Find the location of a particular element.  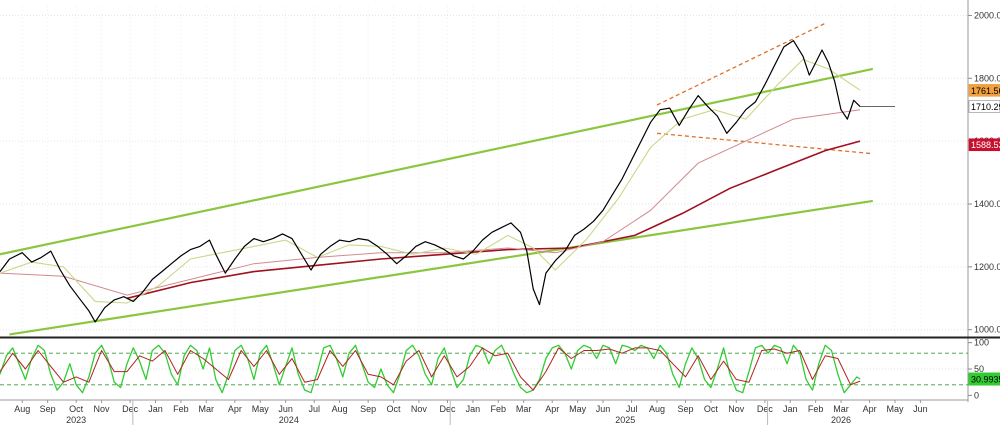

price-y-tick-label: 1400.00 is located at coordinates (987, 204).